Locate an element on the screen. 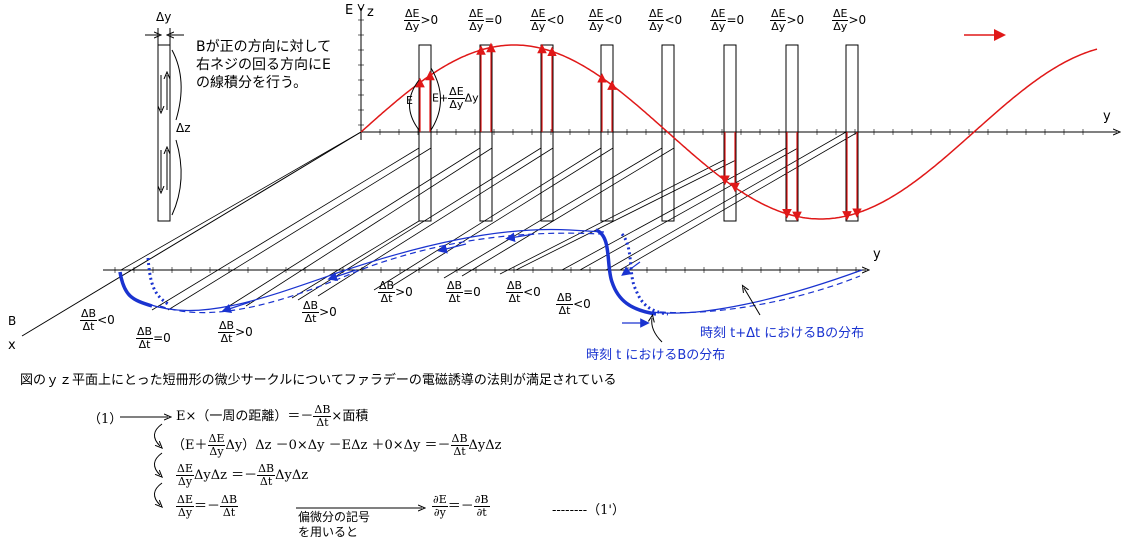  partial-note-line: を用いると is located at coordinates (328, 532).